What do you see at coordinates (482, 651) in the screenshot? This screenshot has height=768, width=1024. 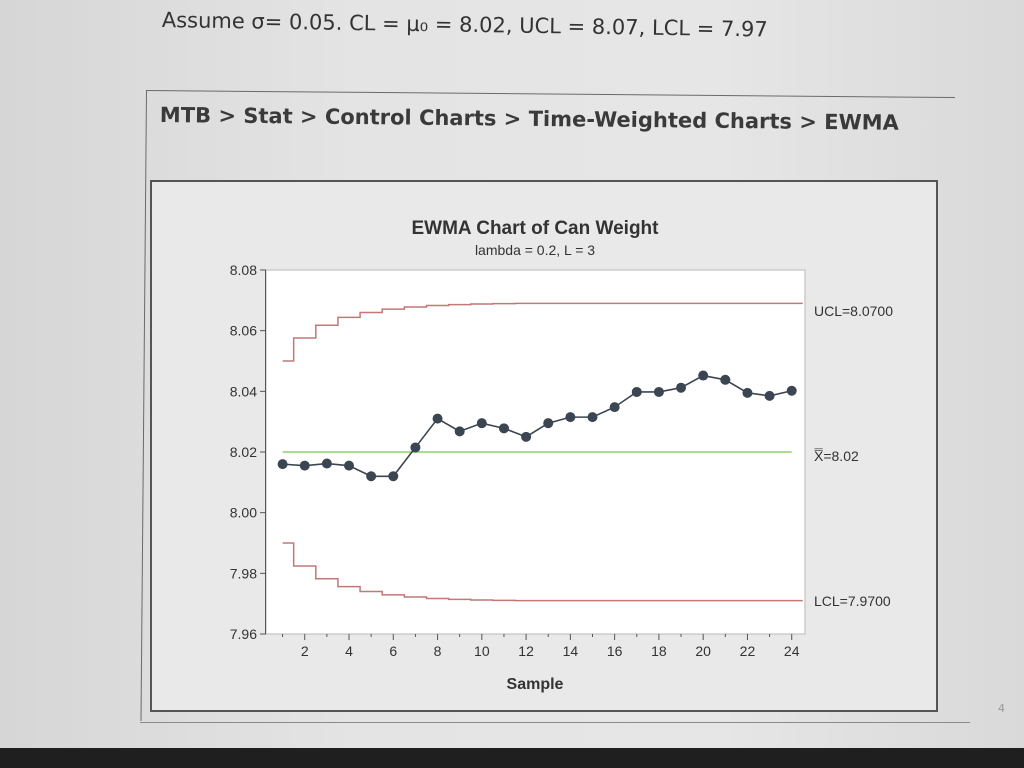 I see `x-tick-label: 10` at bounding box center [482, 651].